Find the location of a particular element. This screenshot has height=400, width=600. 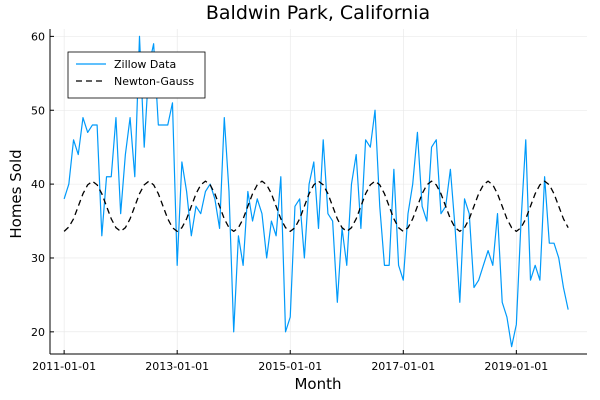

x-tick-label: 2017-01-01 is located at coordinates (403, 366).